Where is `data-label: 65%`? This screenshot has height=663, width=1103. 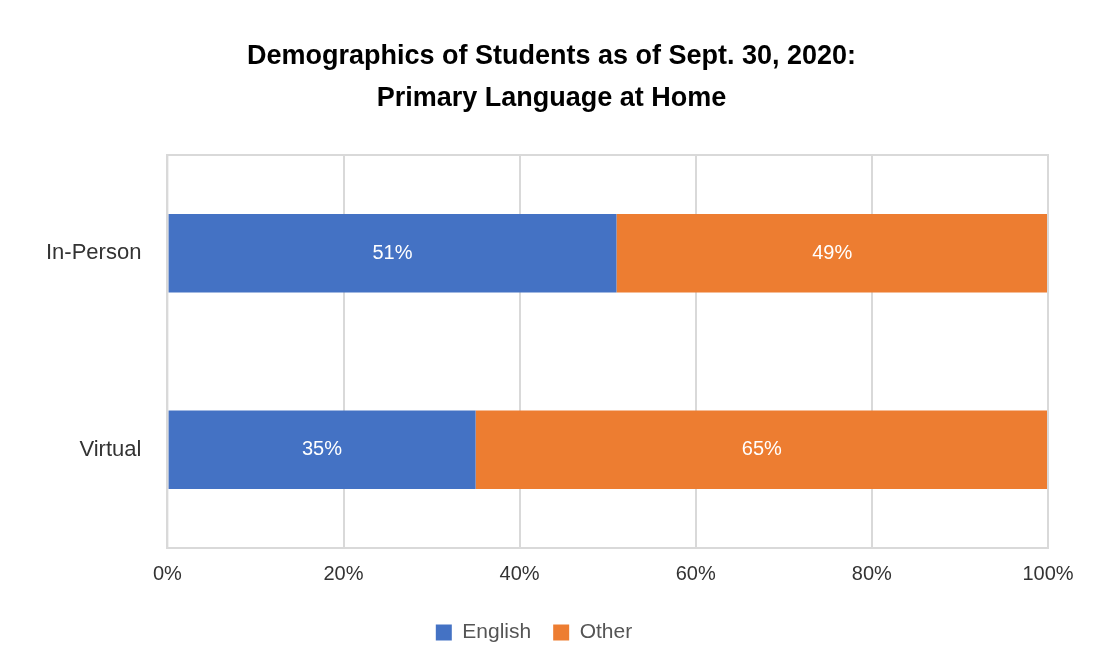 data-label: 65% is located at coordinates (762, 448).